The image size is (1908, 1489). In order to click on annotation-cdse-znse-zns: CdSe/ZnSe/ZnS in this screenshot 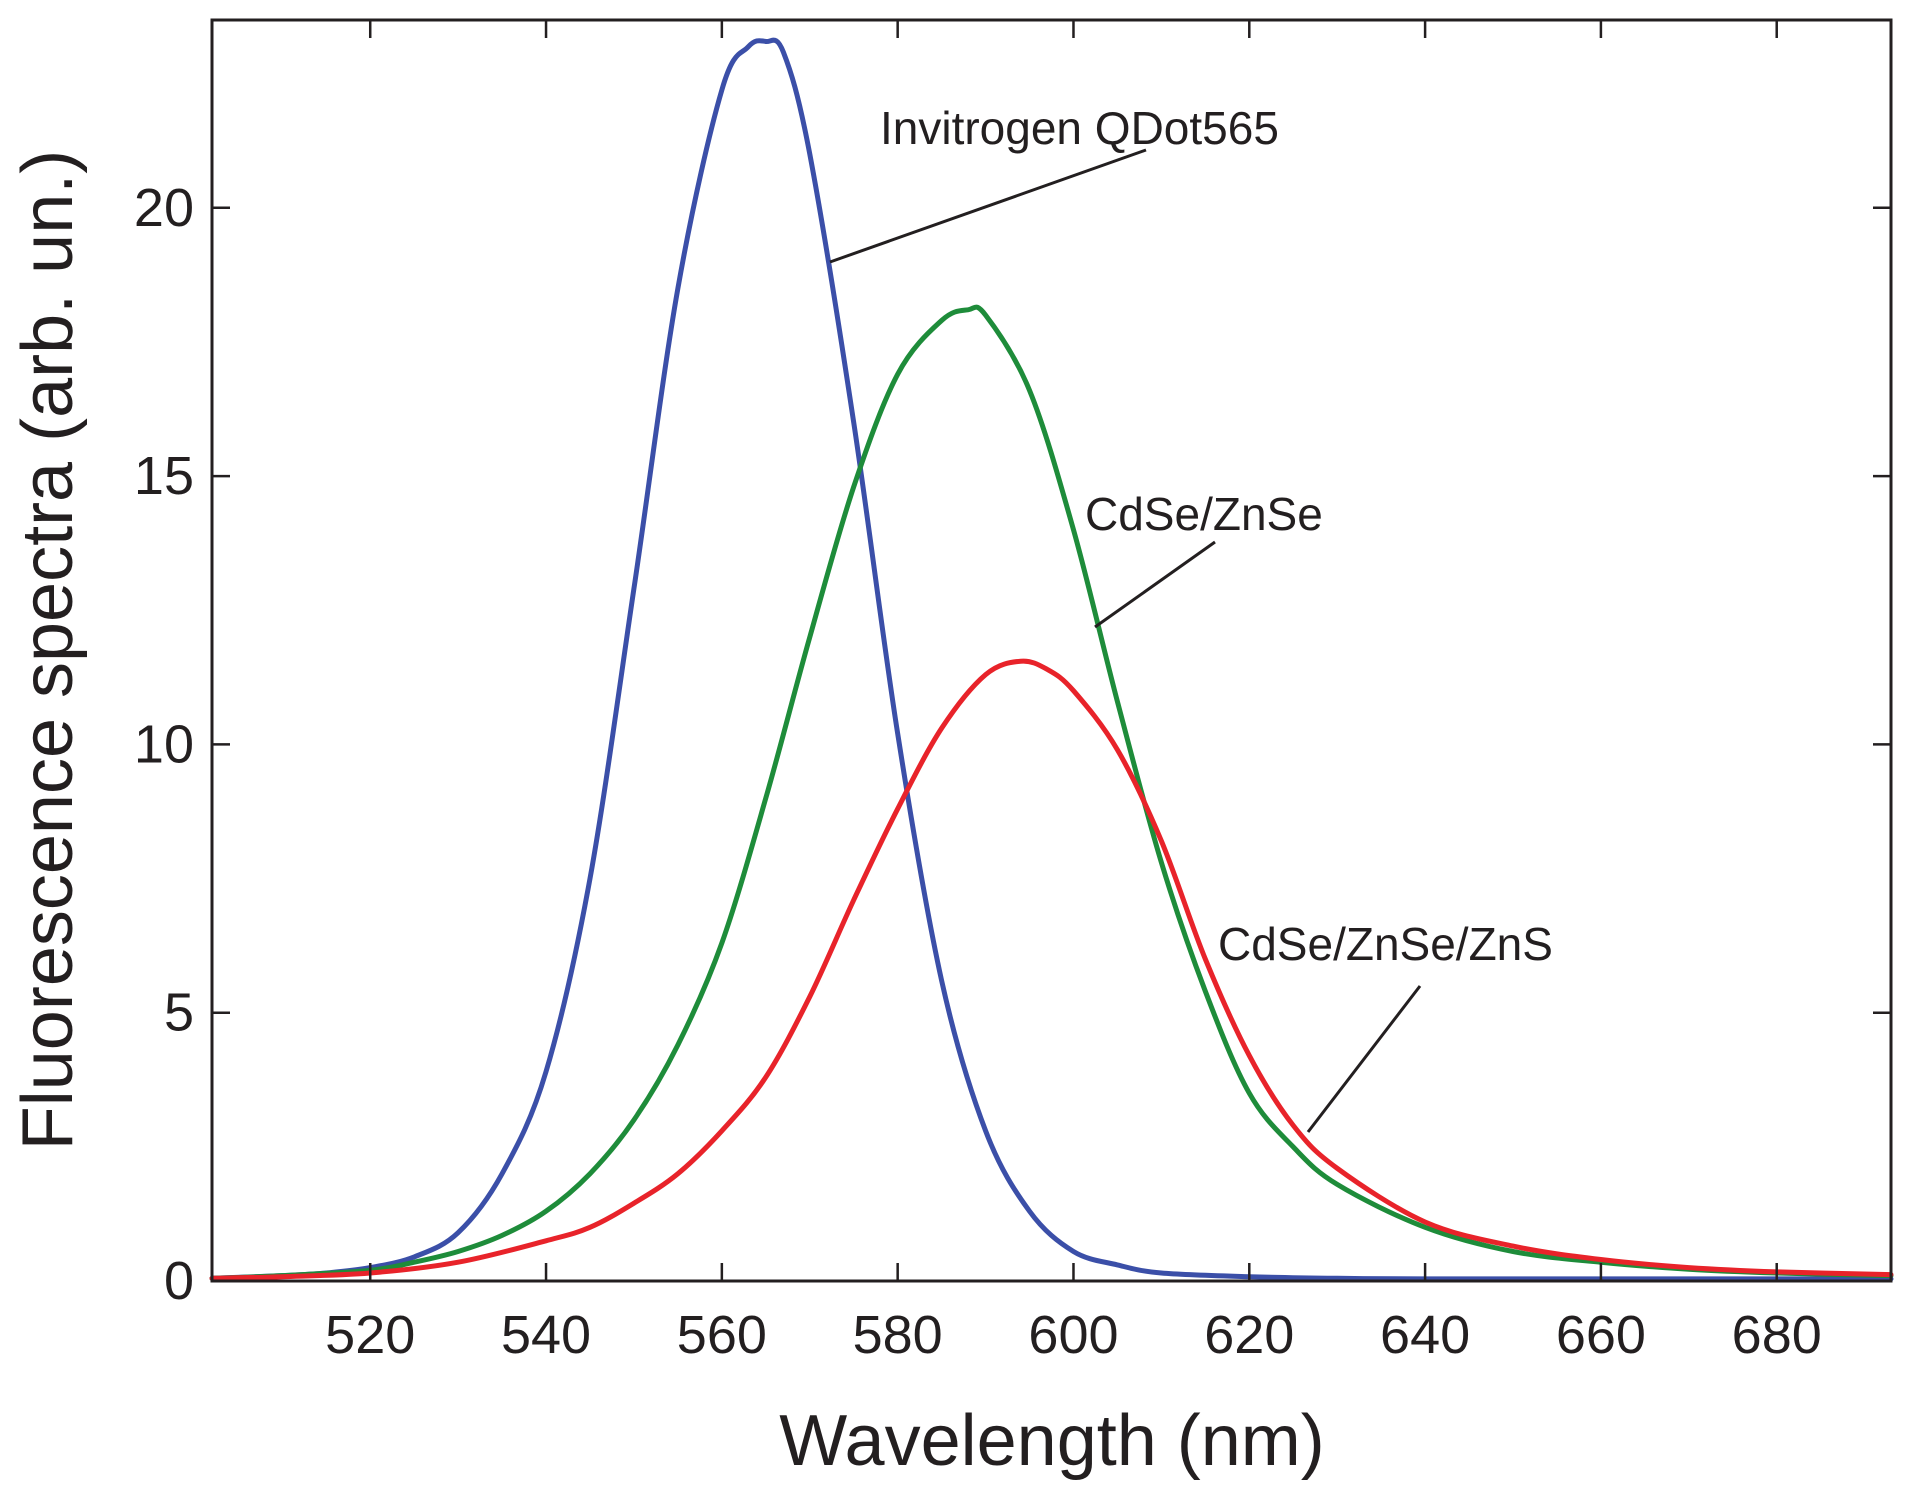, I will do `click(1385, 944)`.